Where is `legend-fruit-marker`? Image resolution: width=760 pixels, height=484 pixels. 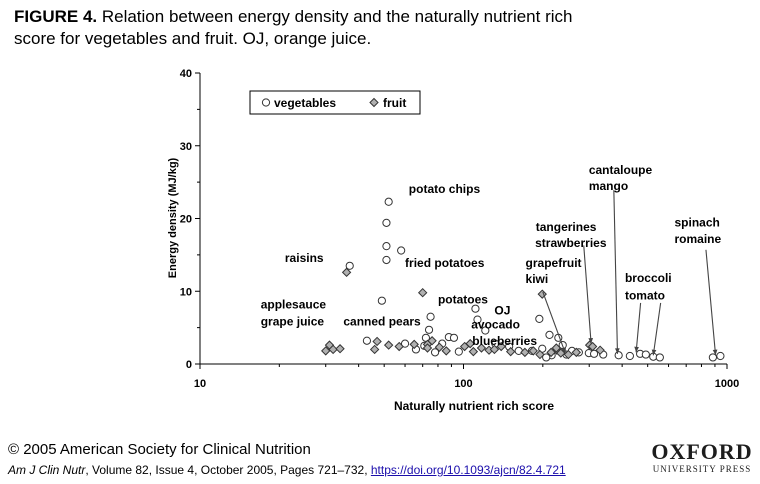
legend-fruit-marker is located at coordinates (374, 102).